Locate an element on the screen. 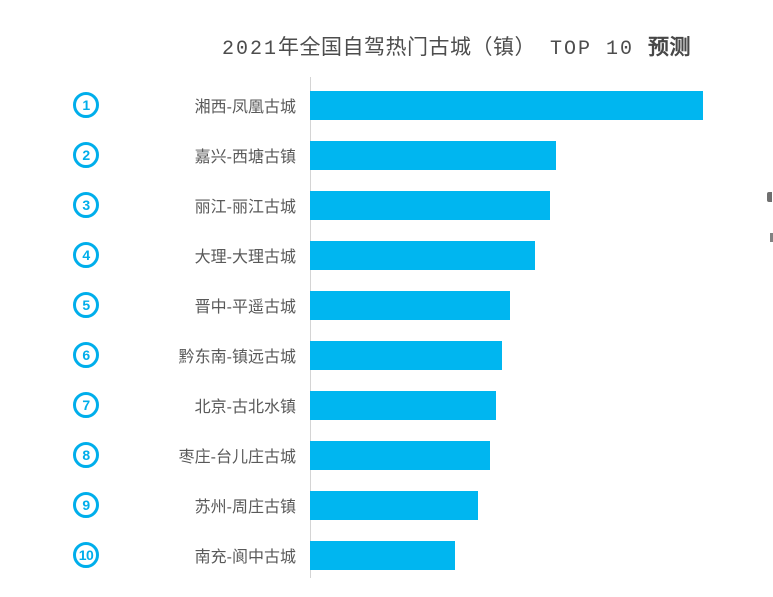 Image resolution: width=773 pixels, height=597 pixels. rank-number: 9 is located at coordinates (86, 505).